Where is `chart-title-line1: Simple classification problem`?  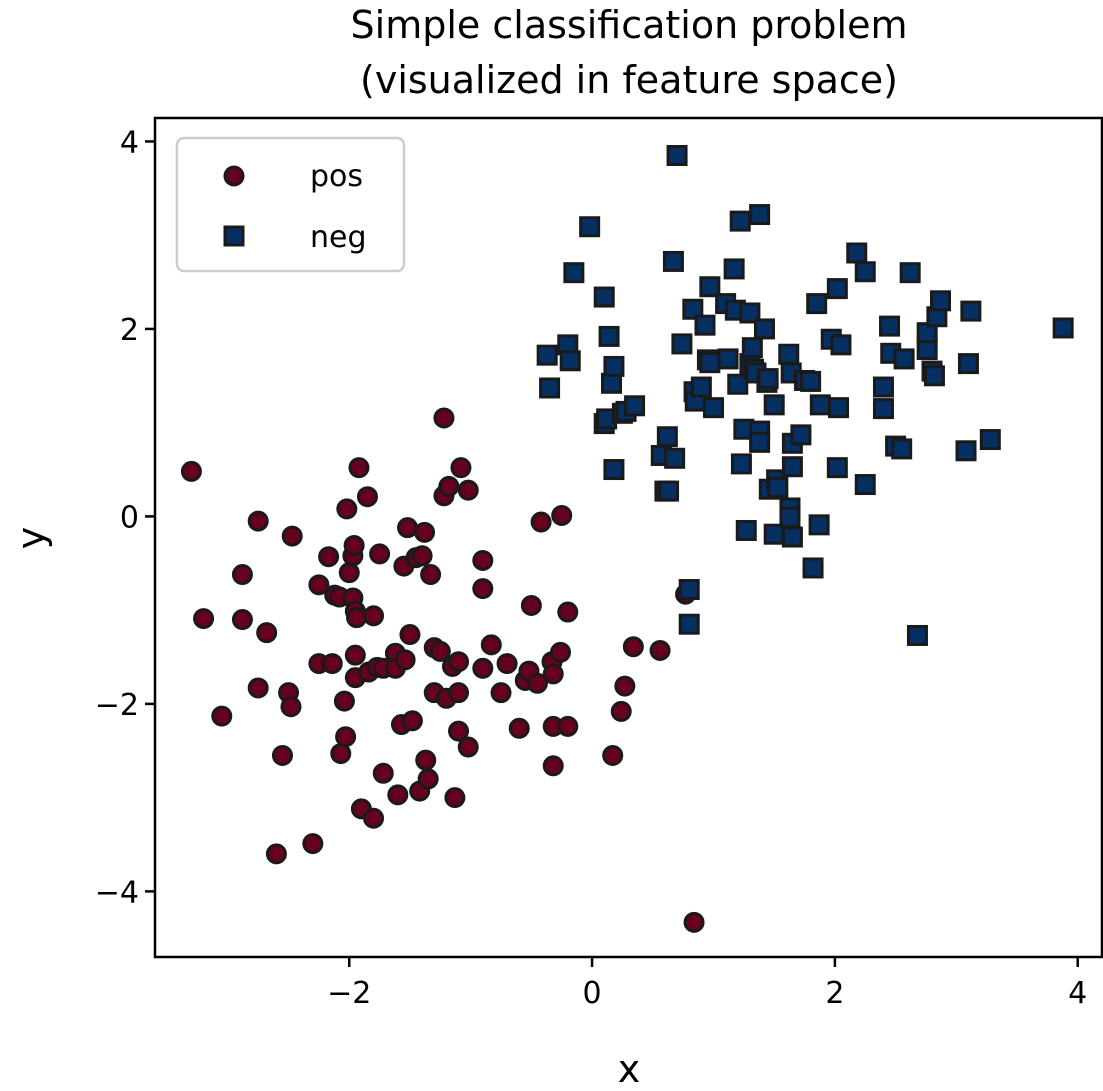 chart-title-line1: Simple classification problem is located at coordinates (629, 25).